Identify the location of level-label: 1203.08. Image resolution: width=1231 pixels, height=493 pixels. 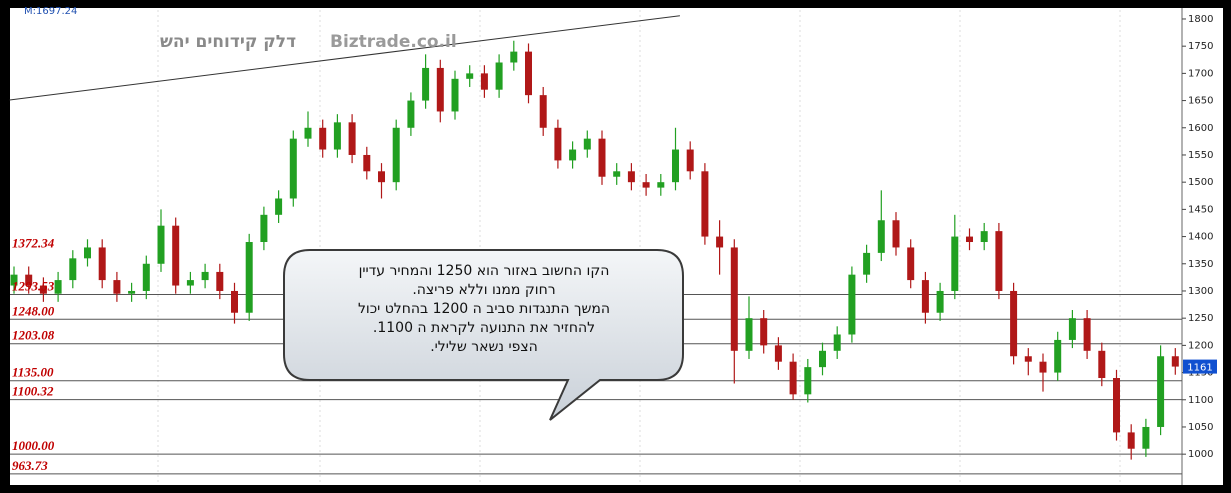
(33, 335).